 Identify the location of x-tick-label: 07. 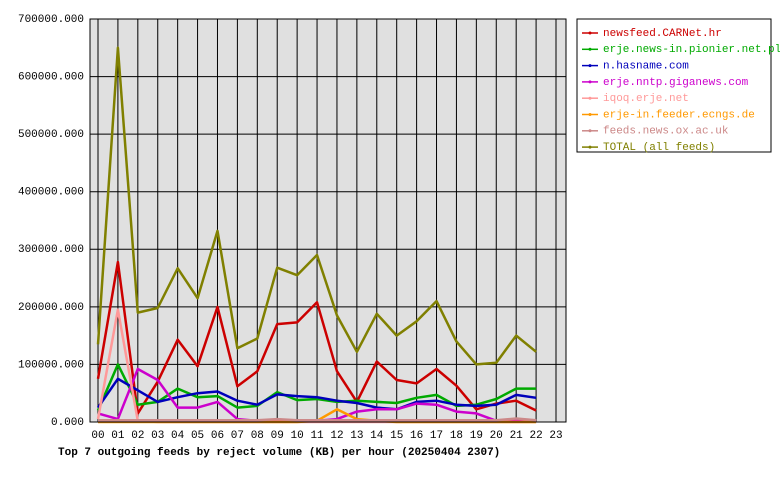
(237, 436).